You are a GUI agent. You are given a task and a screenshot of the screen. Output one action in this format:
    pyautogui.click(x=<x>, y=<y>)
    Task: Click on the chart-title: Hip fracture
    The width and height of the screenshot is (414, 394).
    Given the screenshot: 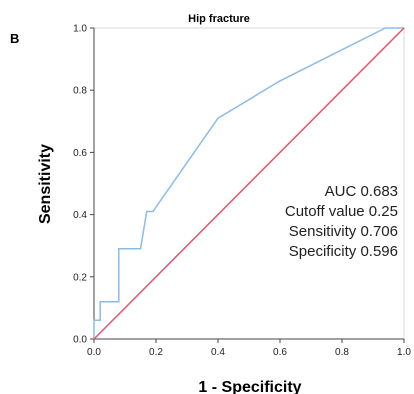 What is the action you would take?
    pyautogui.click(x=219, y=19)
    